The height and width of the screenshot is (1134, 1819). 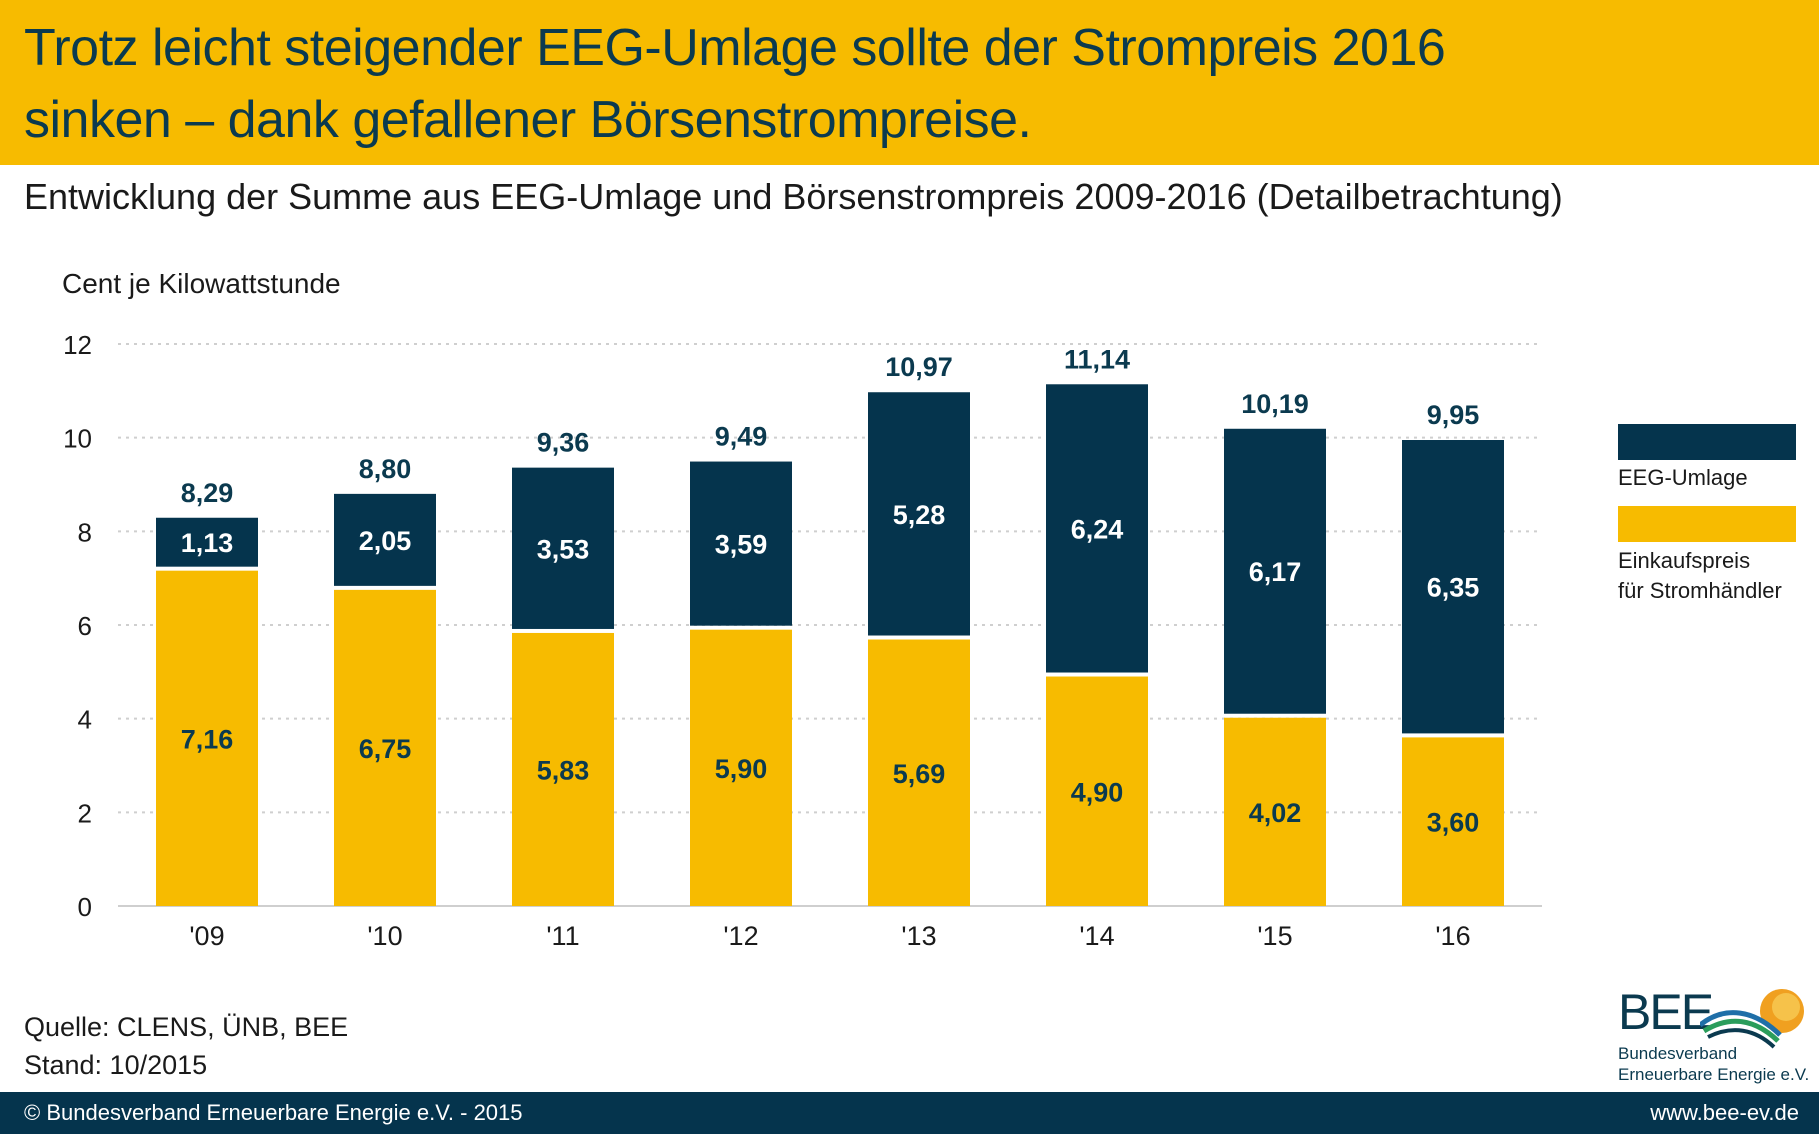 What do you see at coordinates (1683, 477) in the screenshot?
I see `legend-label-eeg: EEG-Umlage` at bounding box center [1683, 477].